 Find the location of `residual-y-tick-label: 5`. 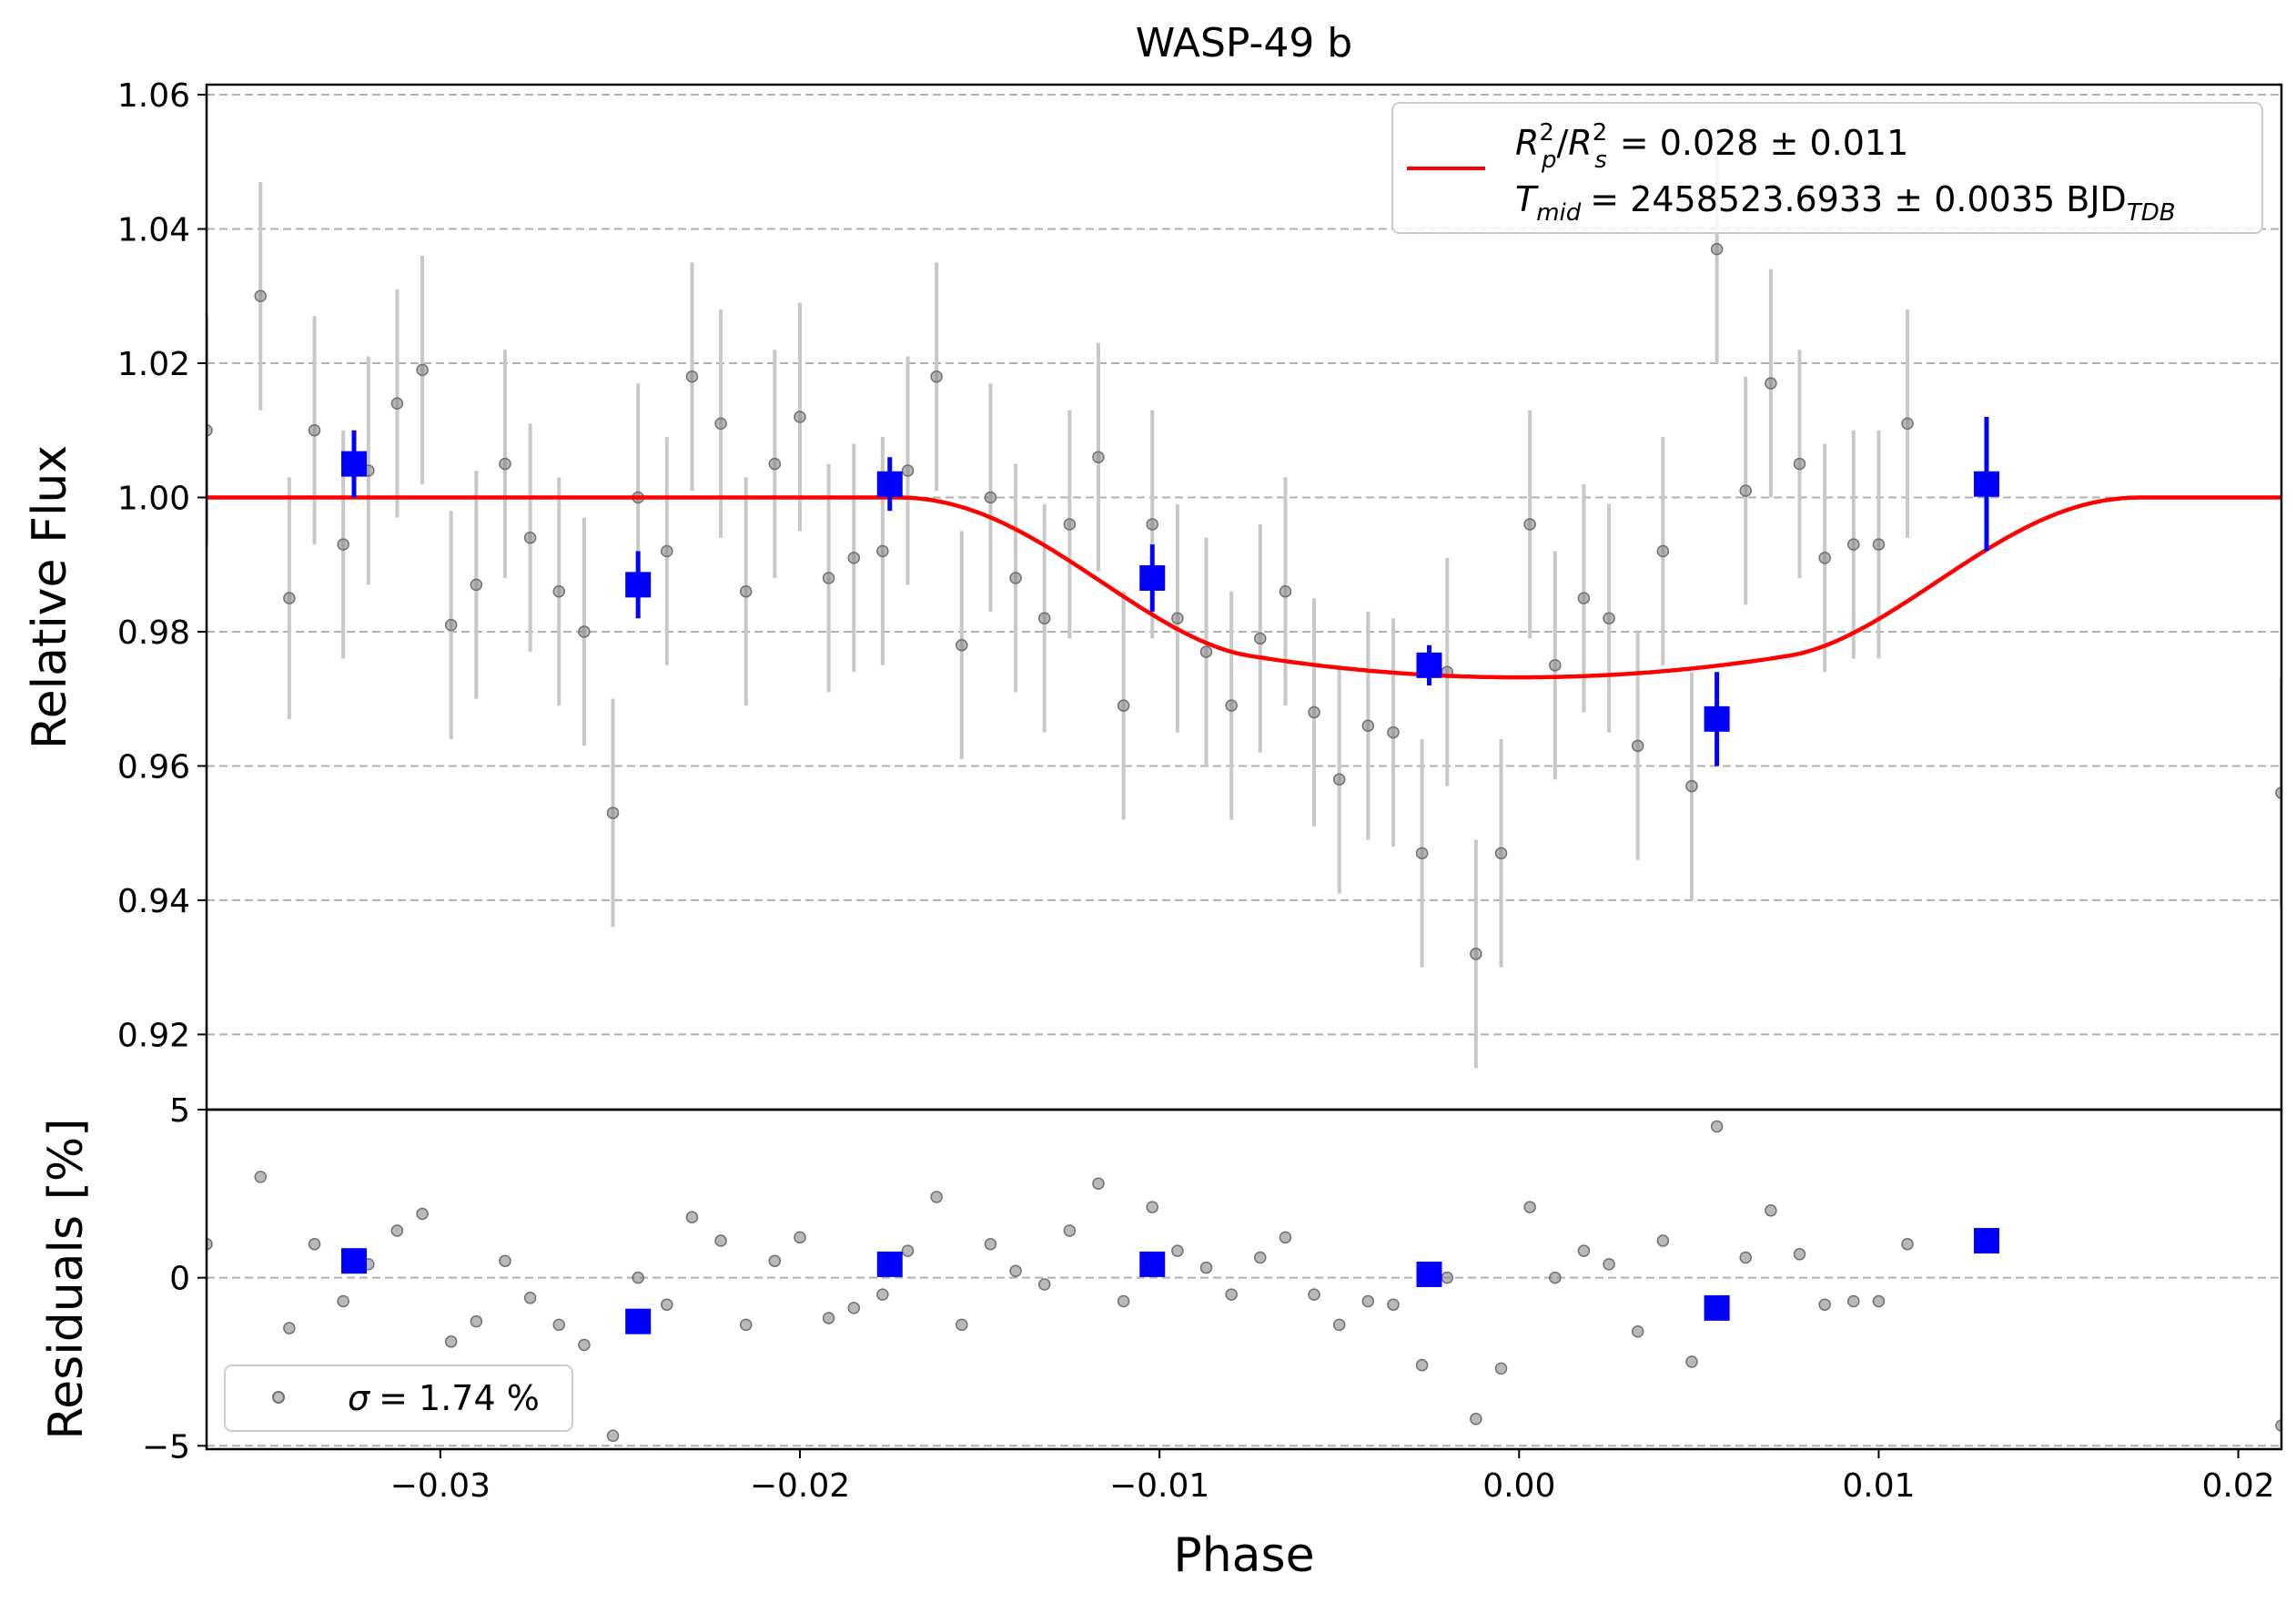

residual-y-tick-label: 5 is located at coordinates (180, 1111).